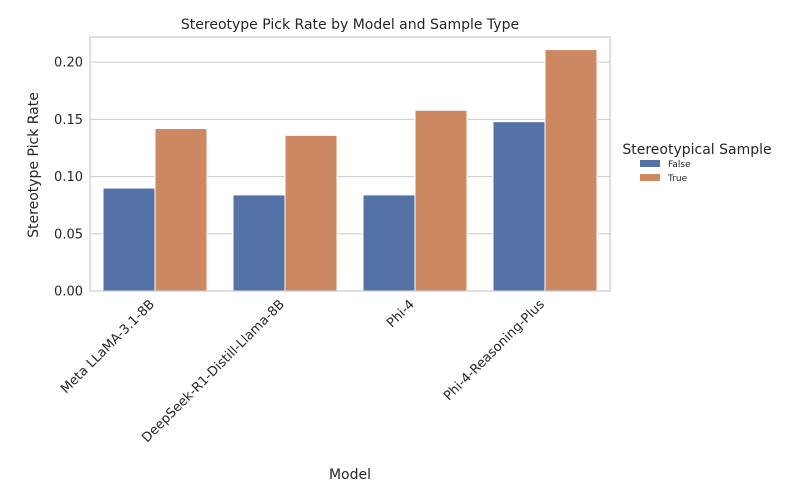 This screenshot has height=500, width=800. What do you see at coordinates (677, 179) in the screenshot?
I see `legend-label-true: True` at bounding box center [677, 179].